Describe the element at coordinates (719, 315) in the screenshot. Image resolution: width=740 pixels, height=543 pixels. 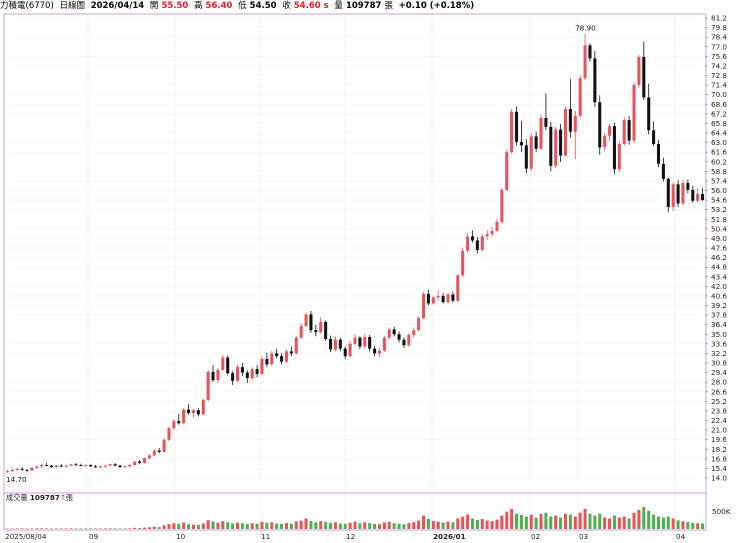
I see `y-tick-label: 37.8` at that location.